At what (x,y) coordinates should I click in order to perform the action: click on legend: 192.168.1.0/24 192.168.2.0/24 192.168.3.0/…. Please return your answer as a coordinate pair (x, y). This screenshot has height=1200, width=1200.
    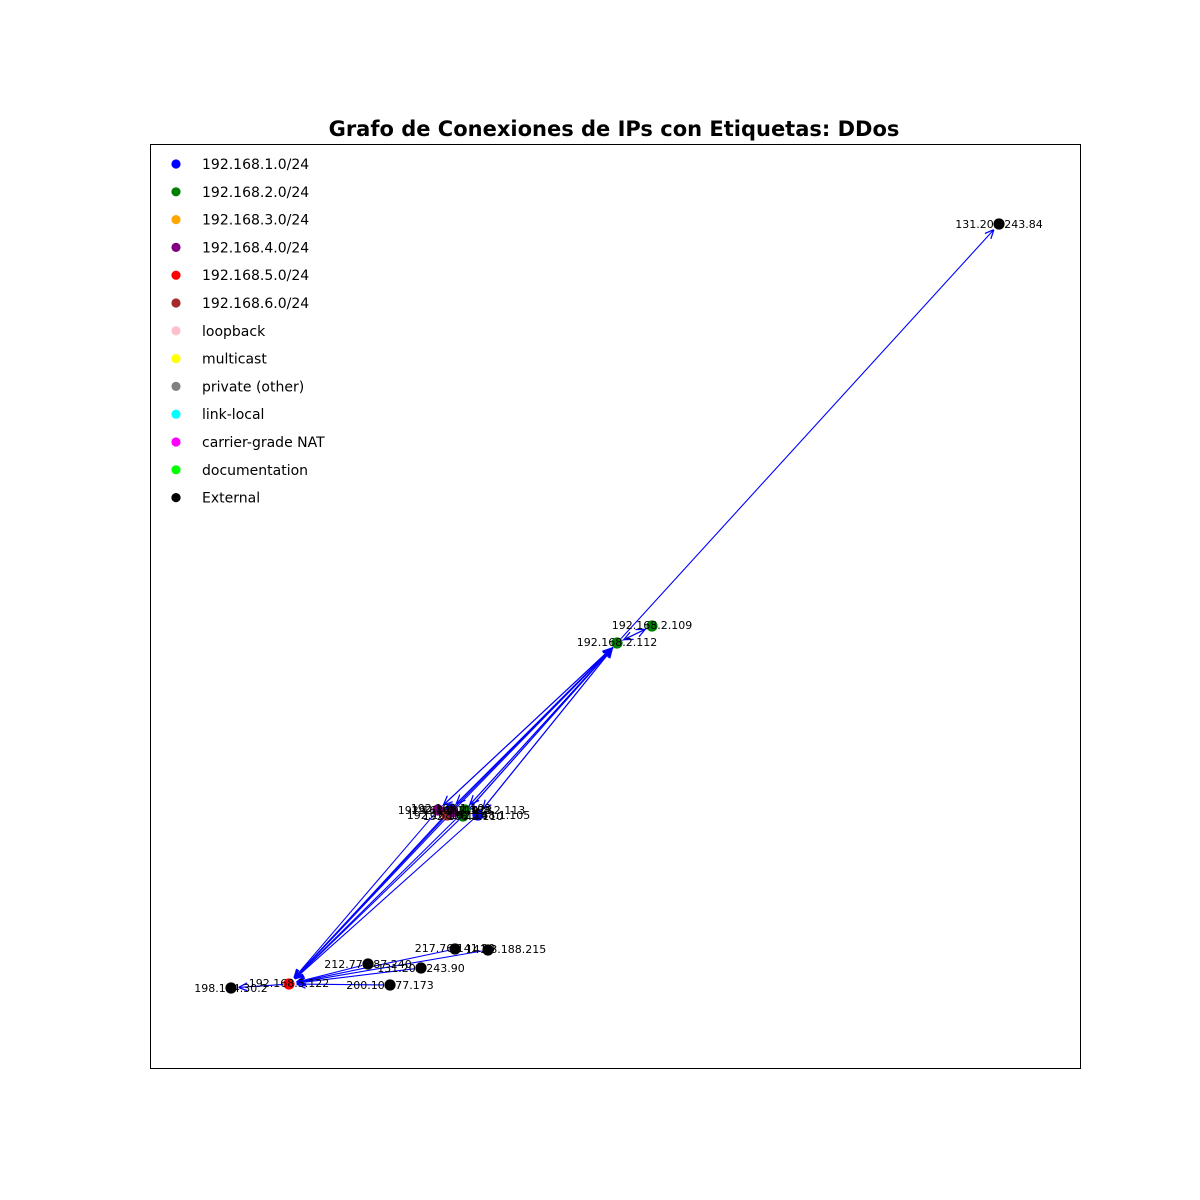
    Looking at the image, I should click on (248, 332).